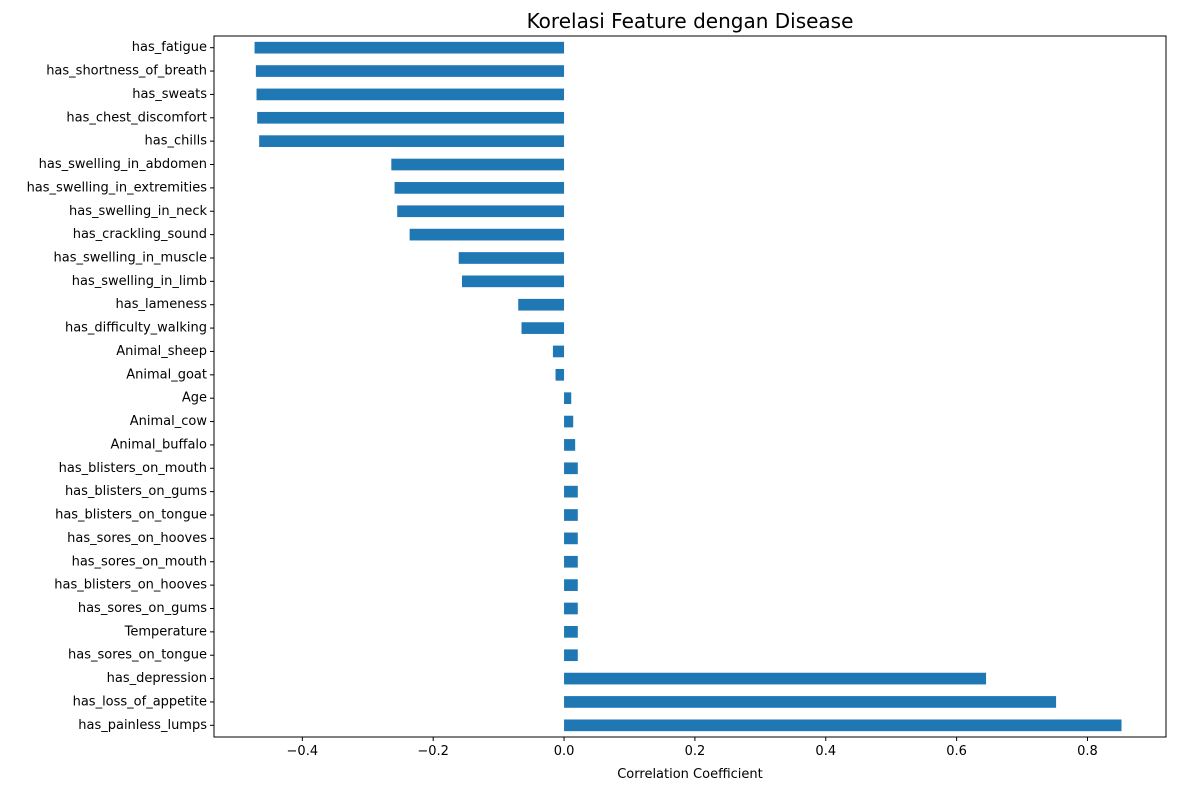  I want to click on x-tick-label: −0.4, so click(303, 751).